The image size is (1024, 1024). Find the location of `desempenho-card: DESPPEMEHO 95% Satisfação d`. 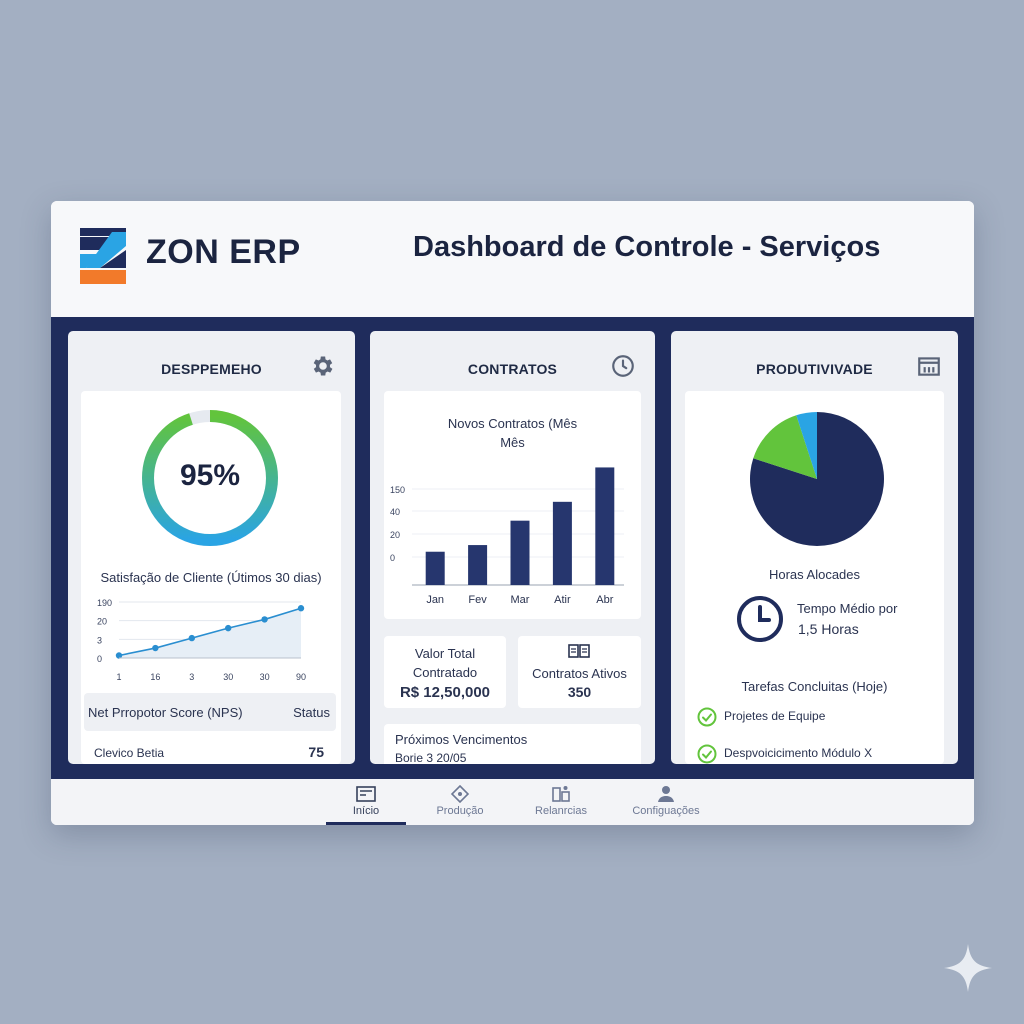

desempenho-card: DESPPEMEHO 95% Satisfação d is located at coordinates (211, 547).